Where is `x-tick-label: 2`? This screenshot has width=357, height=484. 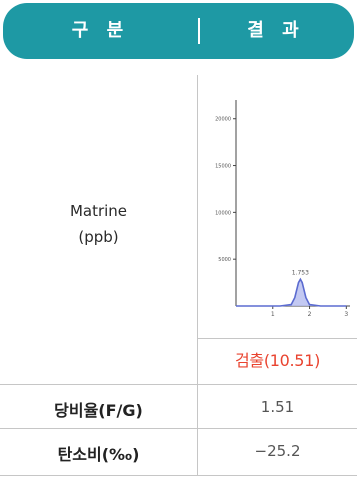
x-tick-label: 2 is located at coordinates (310, 314).